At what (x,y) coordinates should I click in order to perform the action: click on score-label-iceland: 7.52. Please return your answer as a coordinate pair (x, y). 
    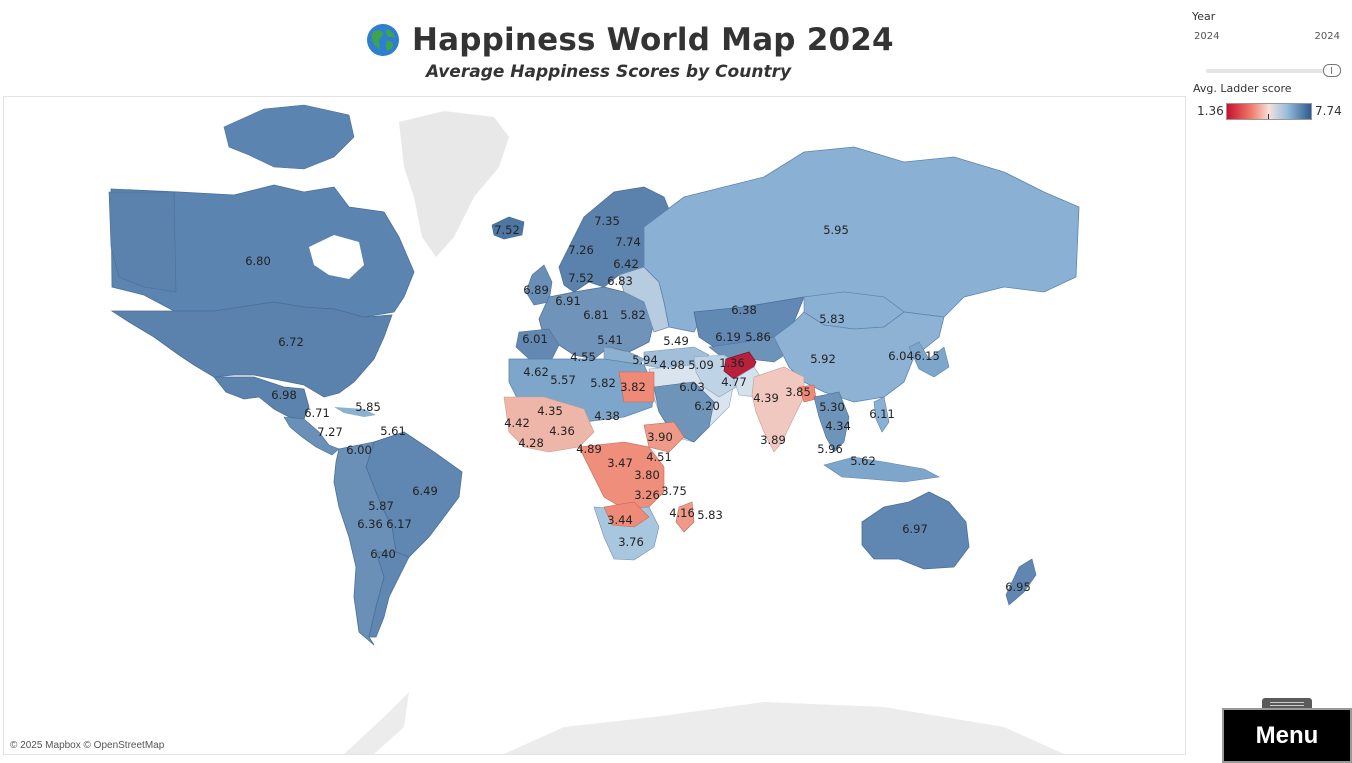
    Looking at the image, I should click on (507, 230).